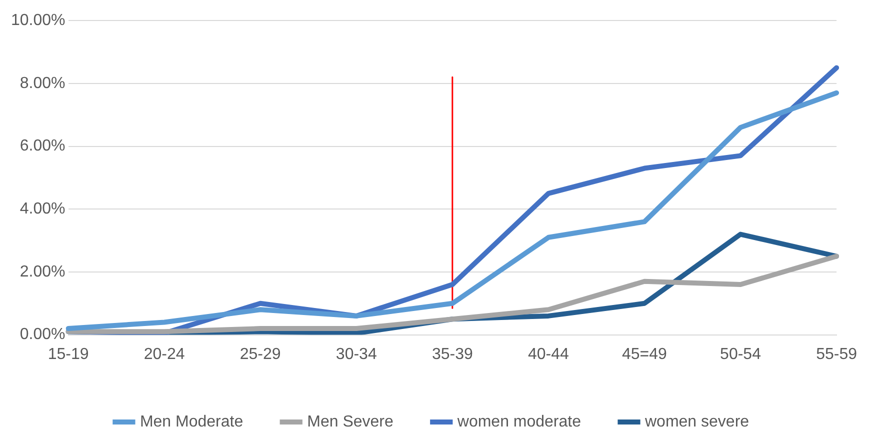 This screenshot has width=875, height=448. I want to click on x-tick-label: 55-59, so click(837, 354).